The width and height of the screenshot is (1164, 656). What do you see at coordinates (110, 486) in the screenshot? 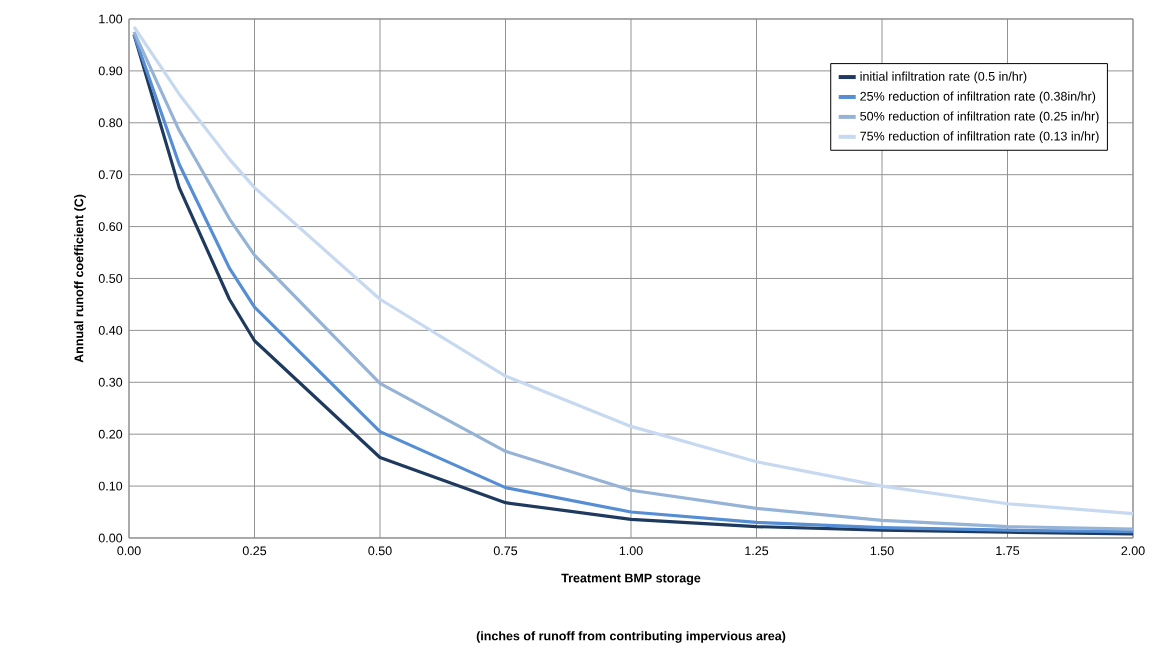
I see `y-tick-label: 0.10` at bounding box center [110, 486].